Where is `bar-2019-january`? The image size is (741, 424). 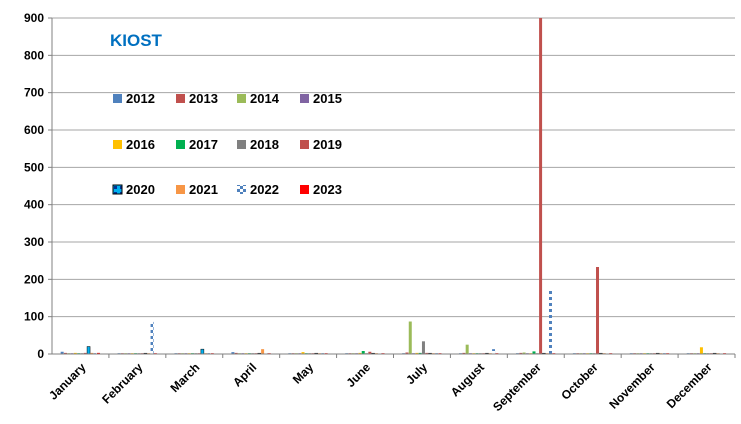 bar-2019-january is located at coordinates (85, 353).